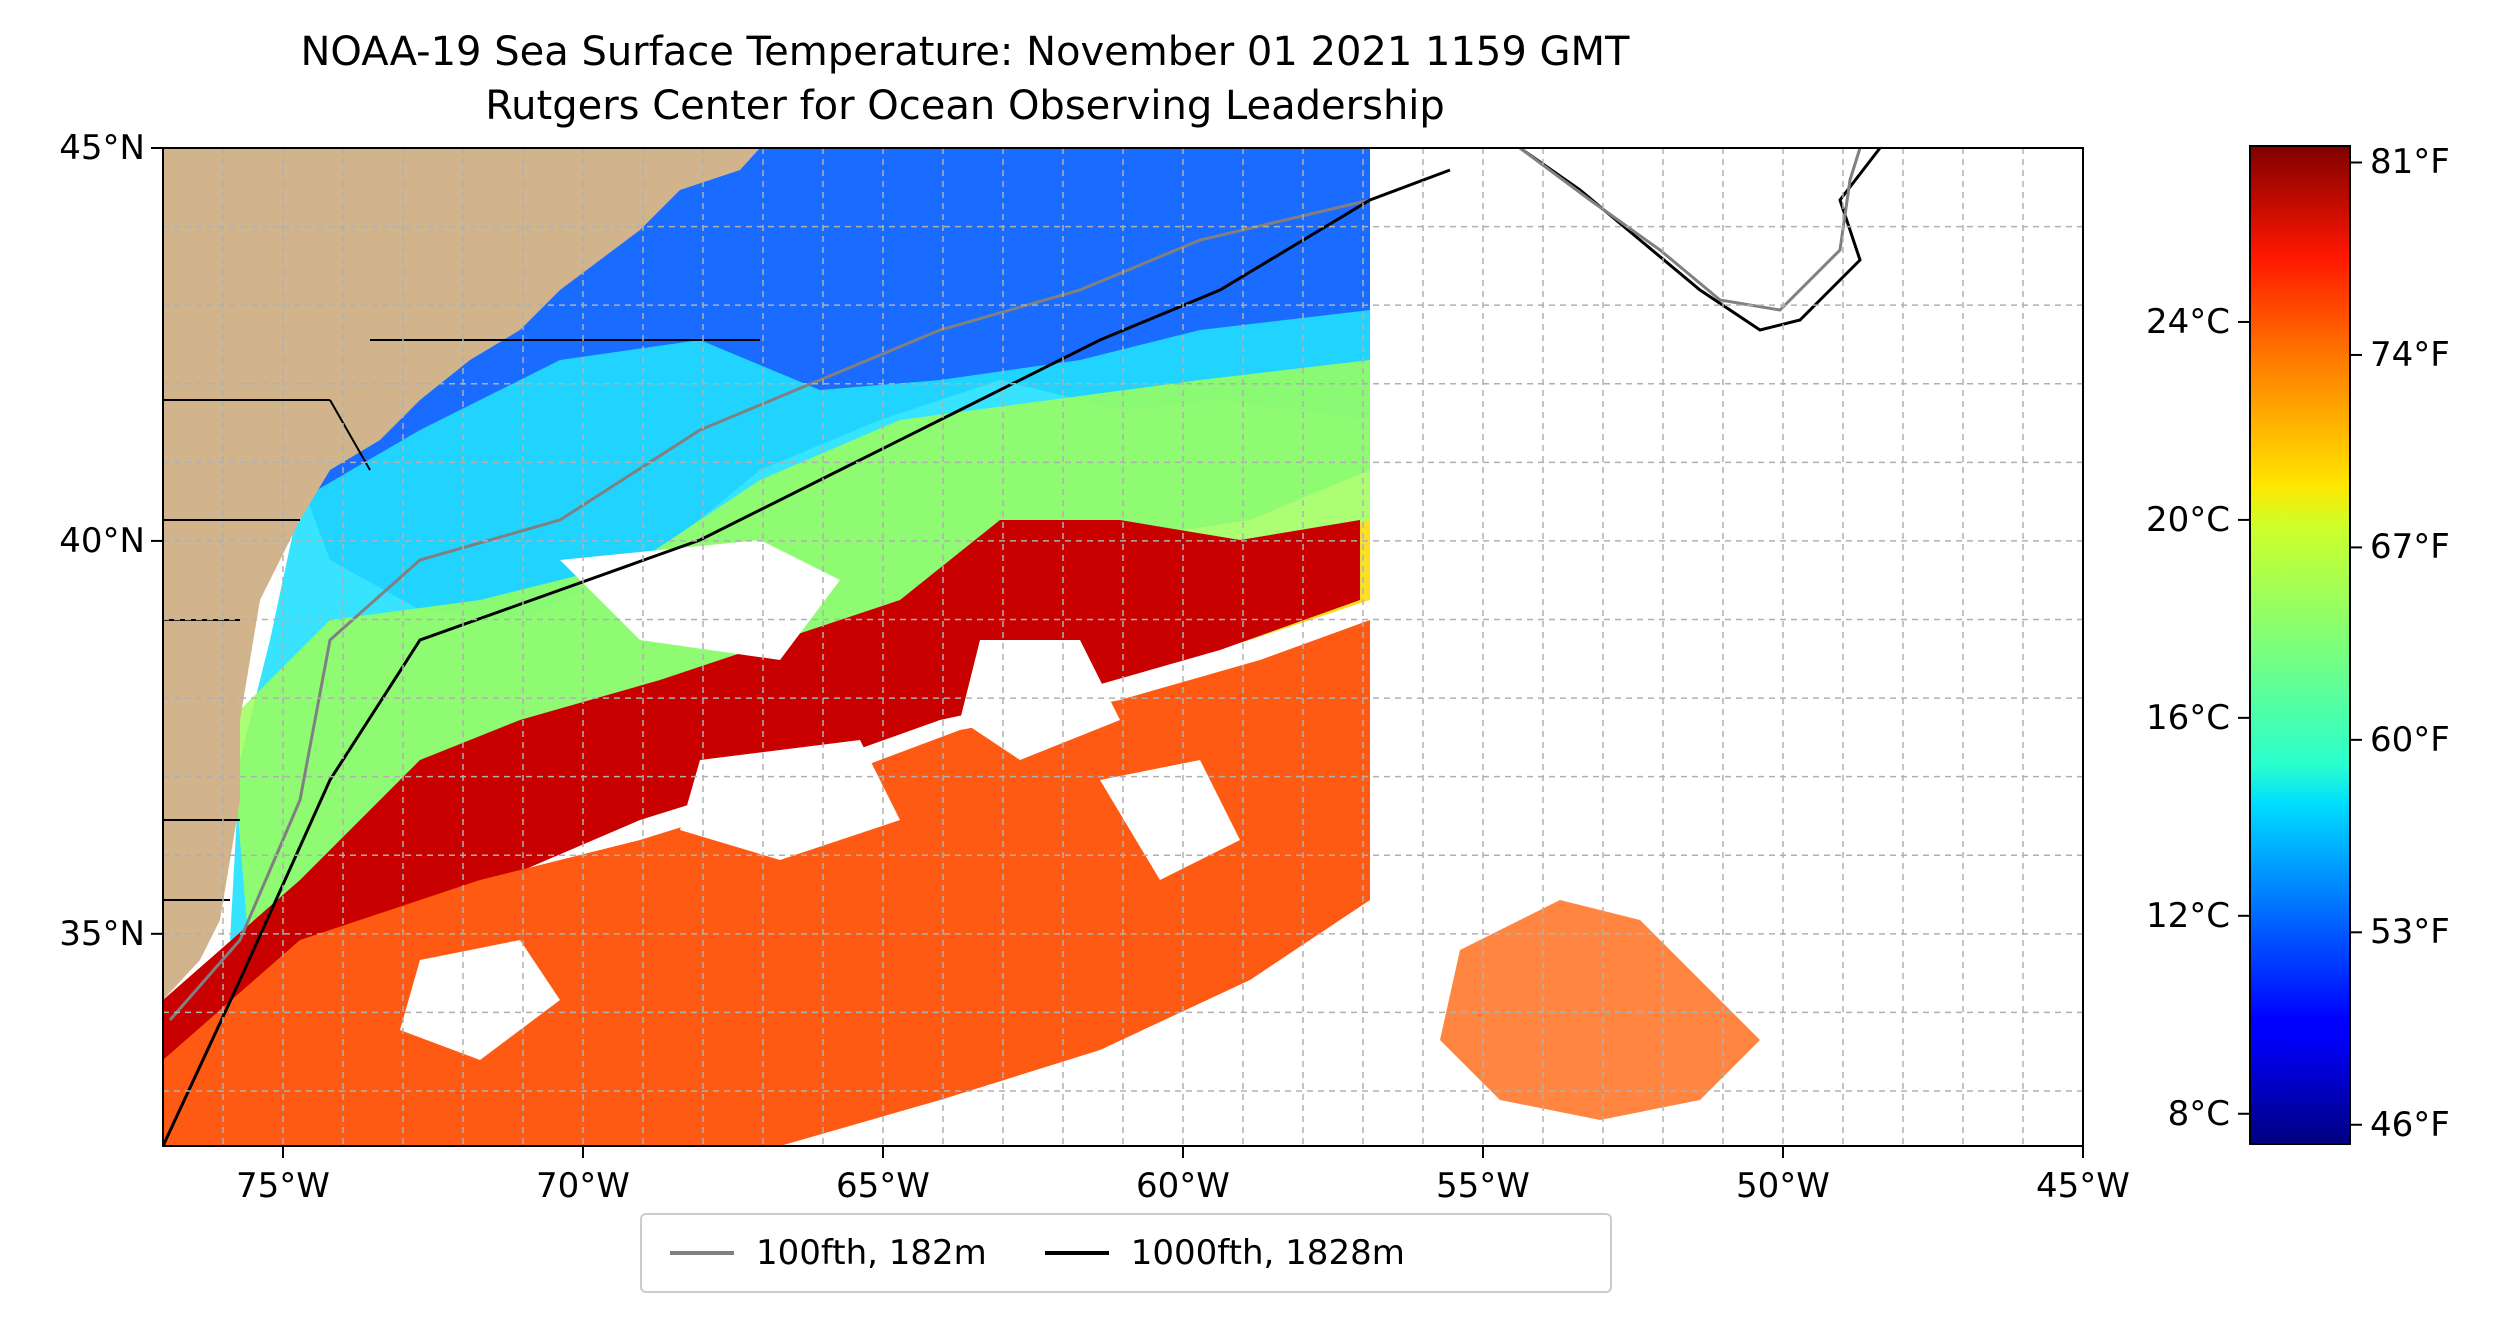  I want to click on legend-swatch-1000fth, so click(1076, 1253).